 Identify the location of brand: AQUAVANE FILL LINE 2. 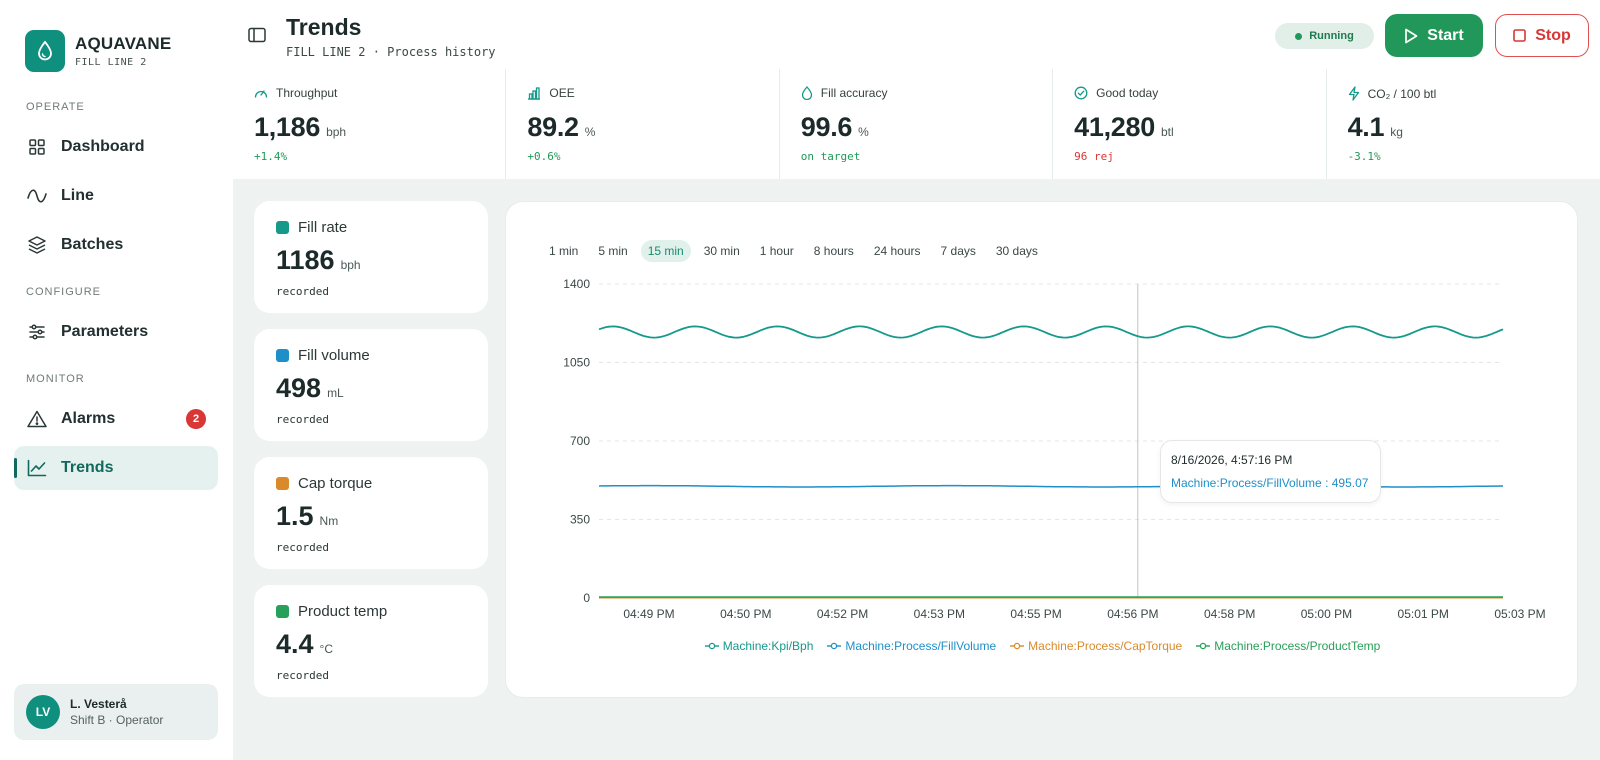
(98, 51).